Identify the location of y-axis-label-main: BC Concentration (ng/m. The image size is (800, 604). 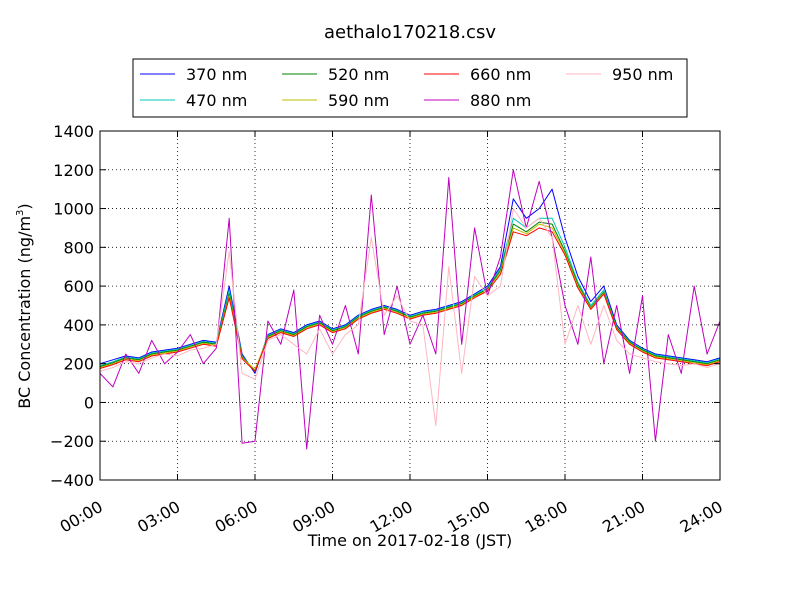
(24, 312).